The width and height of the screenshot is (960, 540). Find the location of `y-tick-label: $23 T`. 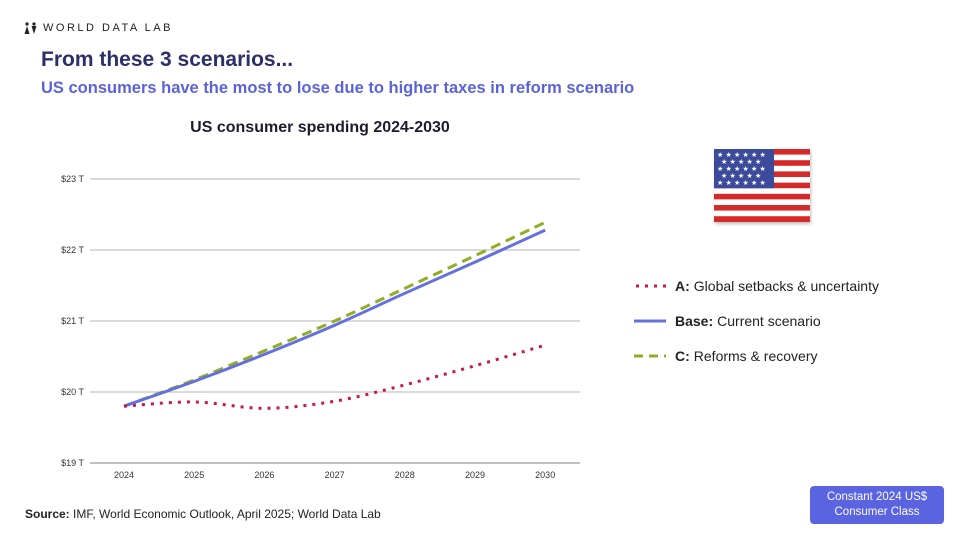

y-tick-label: $23 T is located at coordinates (72, 179).